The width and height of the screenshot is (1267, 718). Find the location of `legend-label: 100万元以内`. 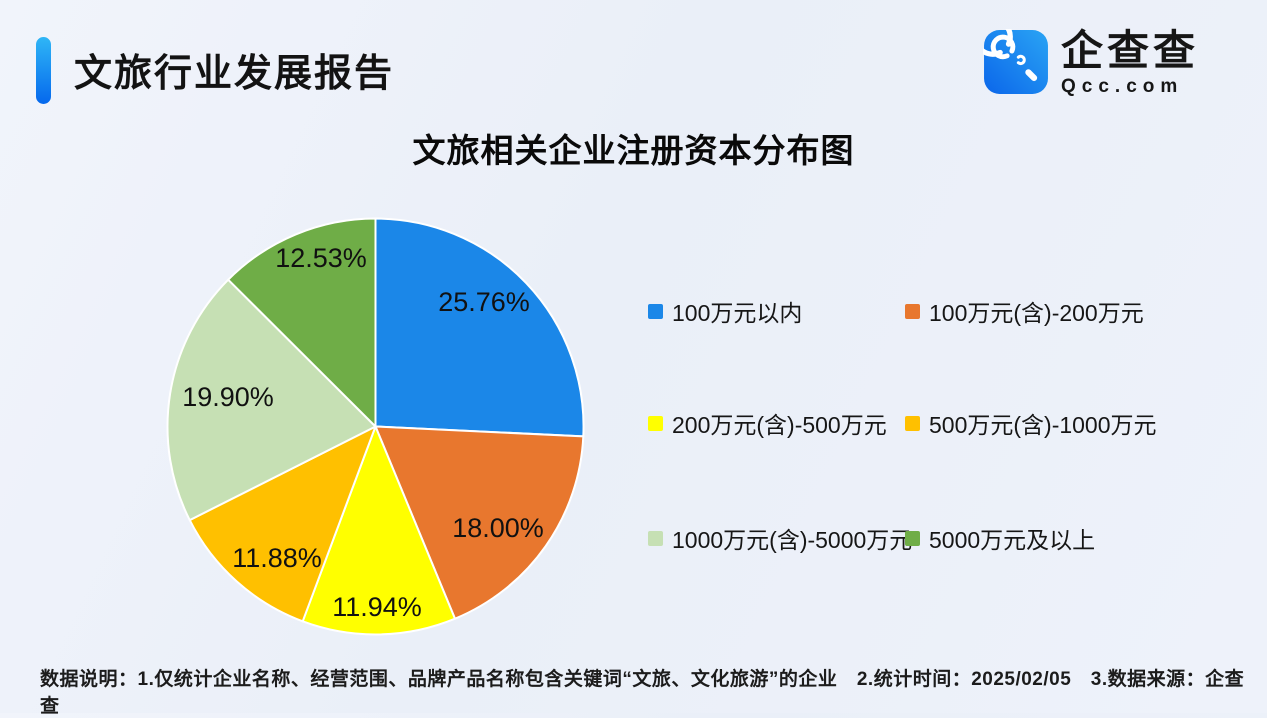

legend-label: 100万元以内 is located at coordinates (737, 313).